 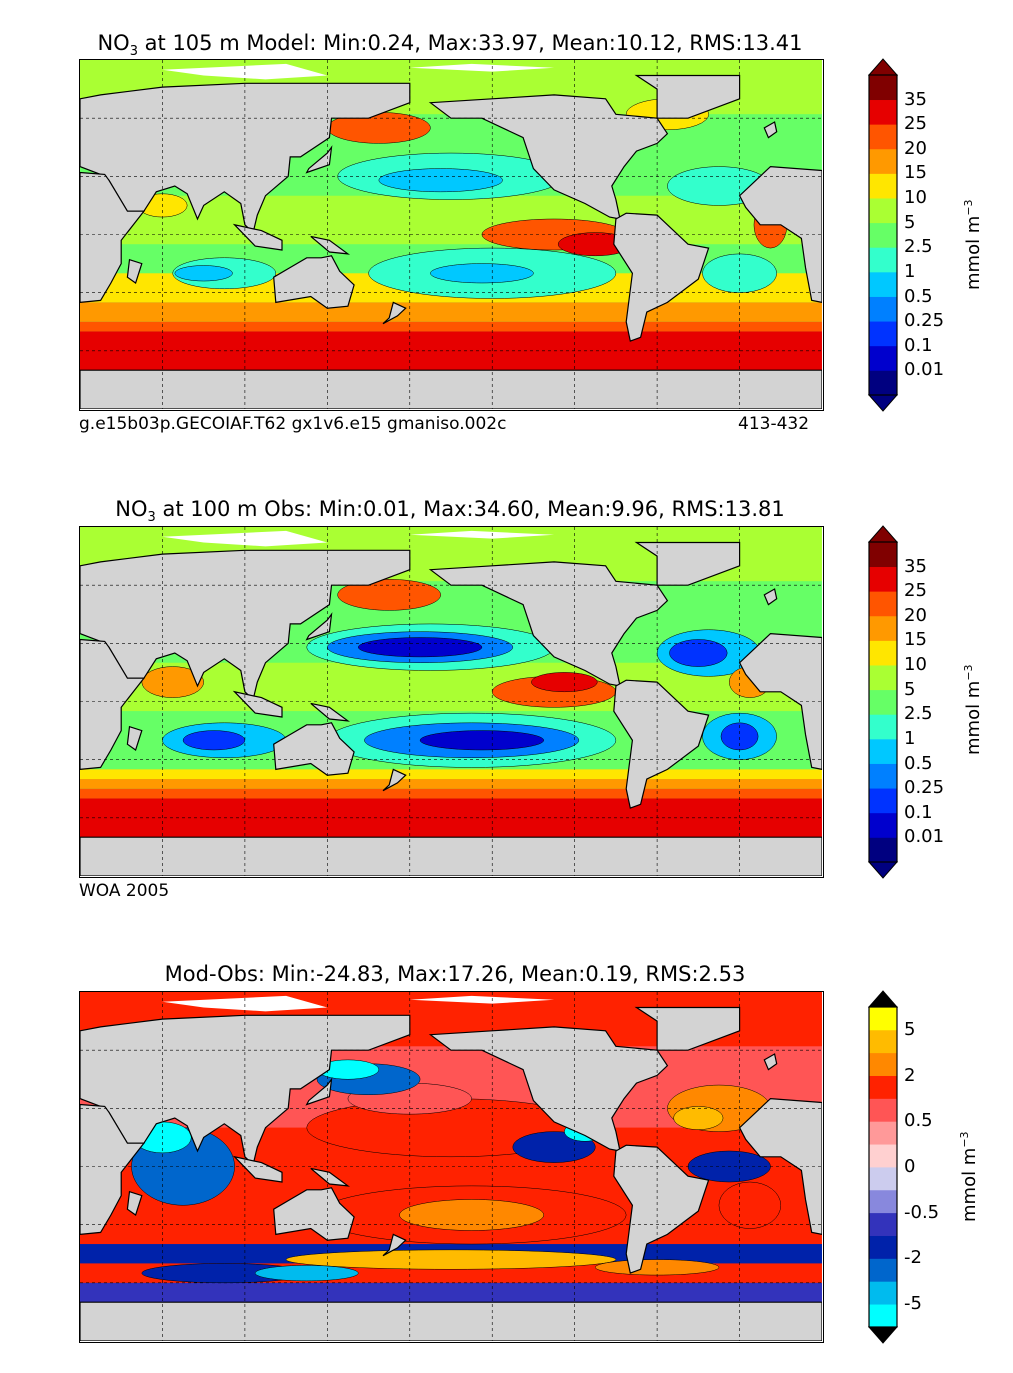 What do you see at coordinates (973, 709) in the screenshot?
I see `panel-obs-colorbar-unit: mmol m−3` at bounding box center [973, 709].